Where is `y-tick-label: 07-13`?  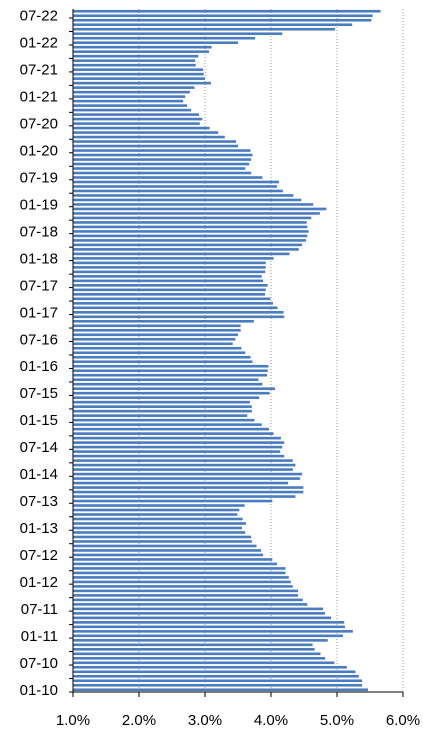 y-tick-label: 07-13 is located at coordinates (39, 501).